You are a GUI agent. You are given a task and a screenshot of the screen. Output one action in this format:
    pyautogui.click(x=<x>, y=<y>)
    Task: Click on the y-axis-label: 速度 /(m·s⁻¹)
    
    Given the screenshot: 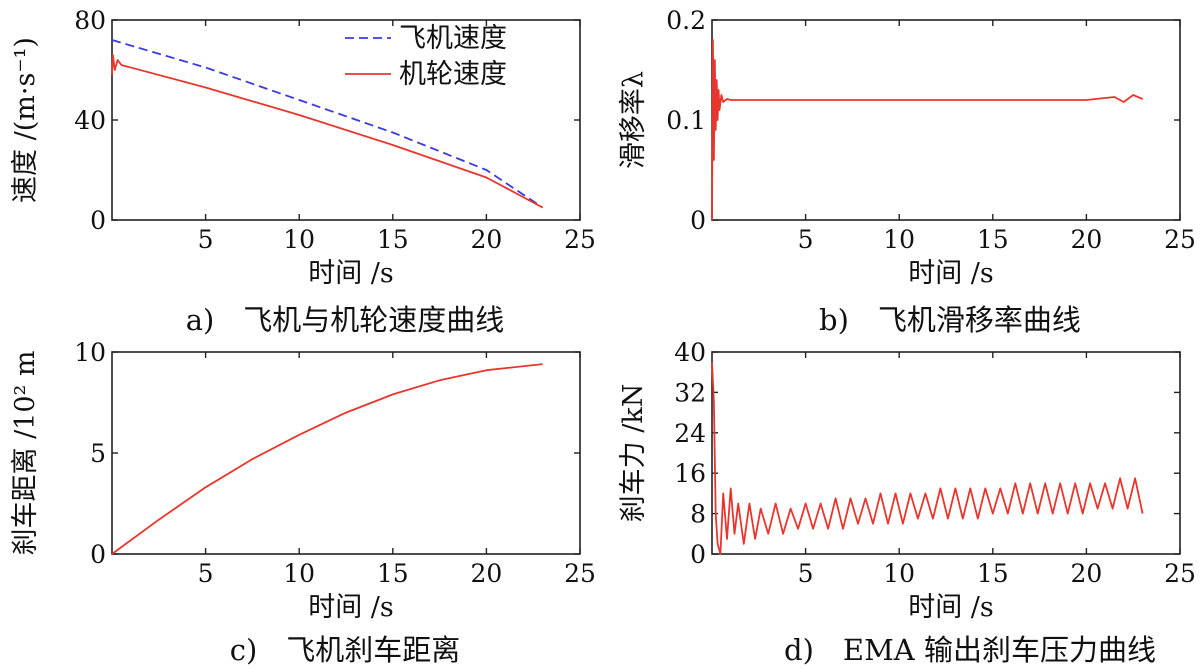 What is the action you would take?
    pyautogui.click(x=25, y=120)
    